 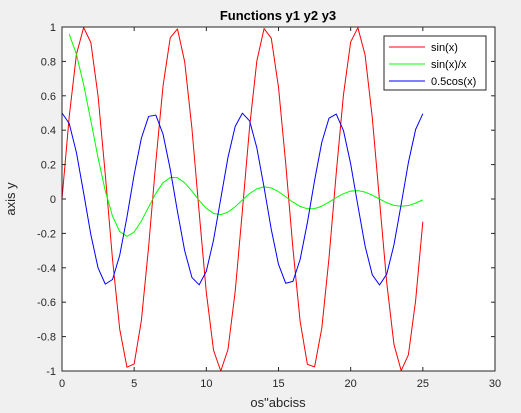 What do you see at coordinates (48, 97) in the screenshot?
I see `y-tick-label: 0.6` at bounding box center [48, 97].